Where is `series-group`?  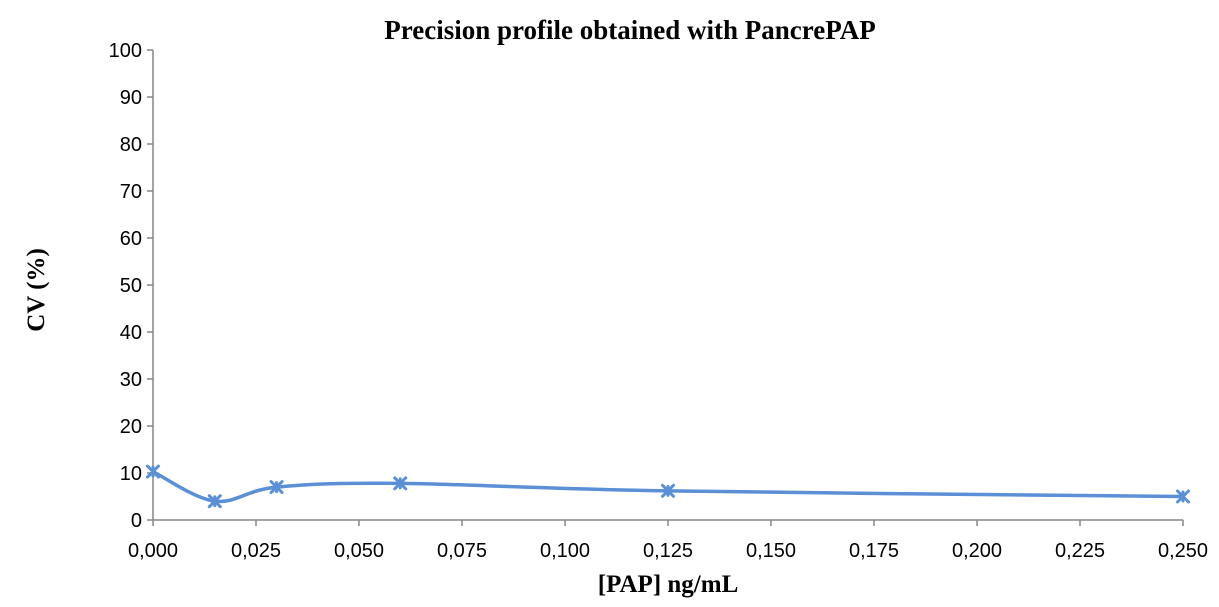 series-group is located at coordinates (668, 486).